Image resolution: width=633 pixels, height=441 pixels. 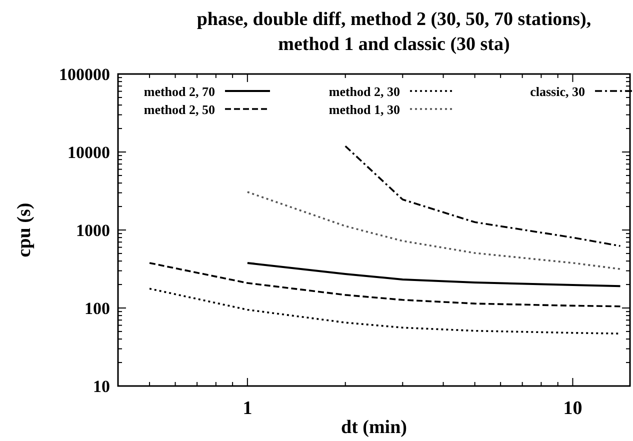 What do you see at coordinates (101, 386) in the screenshot?
I see `y-tick-label: 10` at bounding box center [101, 386].